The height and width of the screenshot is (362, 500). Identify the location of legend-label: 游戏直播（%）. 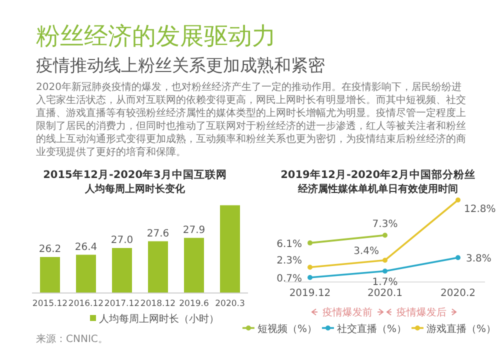
(461, 329).